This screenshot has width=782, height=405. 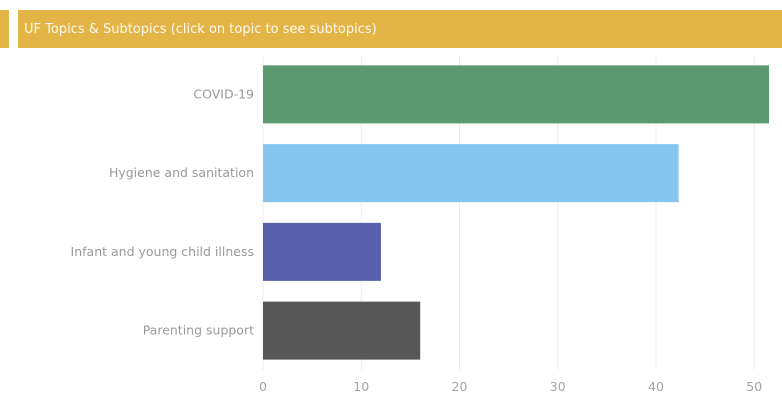 What do you see at coordinates (162, 251) in the screenshot?
I see `category-label: Infant and young child illness` at bounding box center [162, 251].